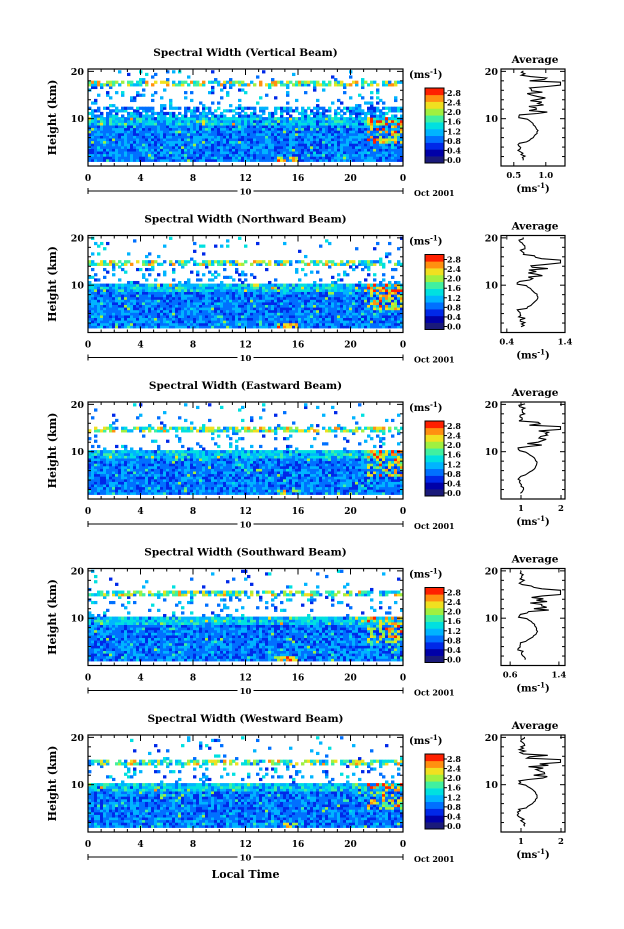 The width and height of the screenshot is (624, 929). I want to click on colorbar-tick-label: 2.4, so click(454, 103).